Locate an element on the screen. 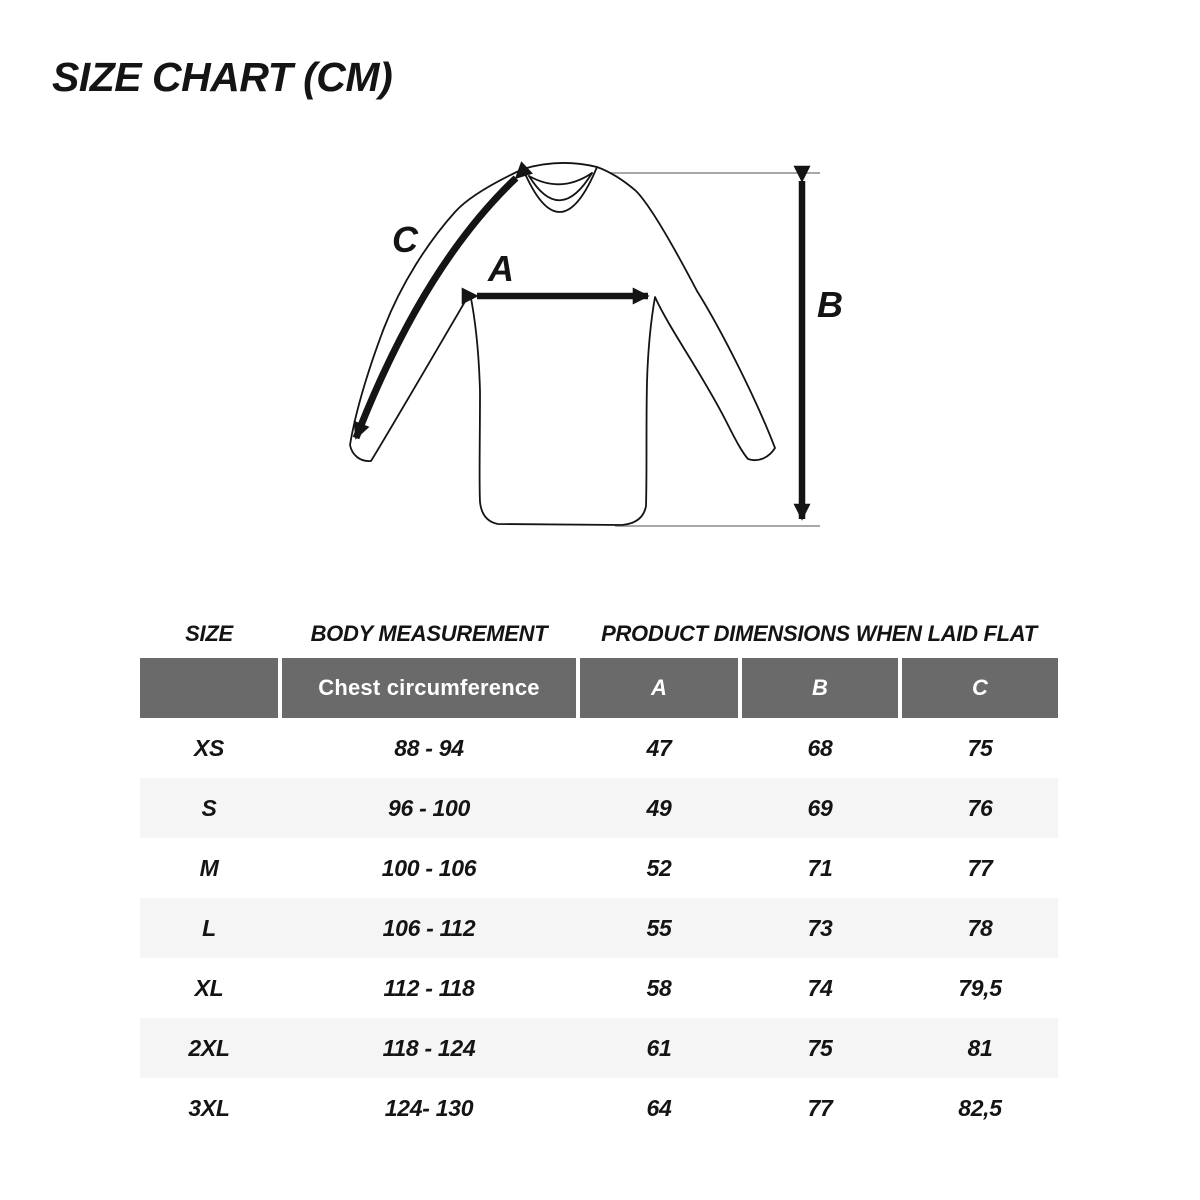 Image resolution: width=1200 pixels, height=1200 pixels. cell-chest: 112 - 118 is located at coordinates (429, 987).